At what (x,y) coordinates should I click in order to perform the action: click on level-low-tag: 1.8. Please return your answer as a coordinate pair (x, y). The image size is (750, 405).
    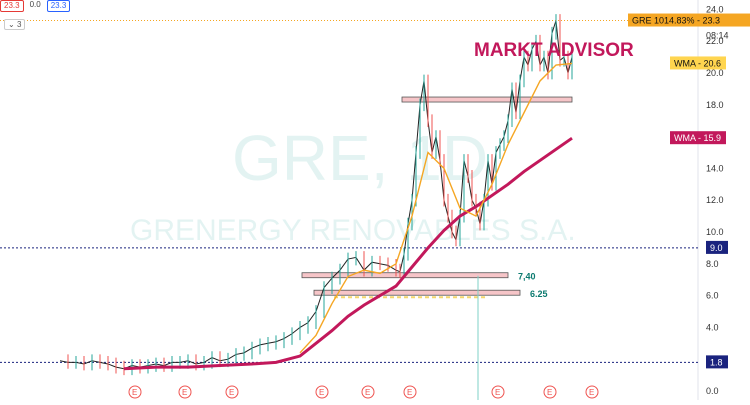
    Looking at the image, I should click on (716, 362).